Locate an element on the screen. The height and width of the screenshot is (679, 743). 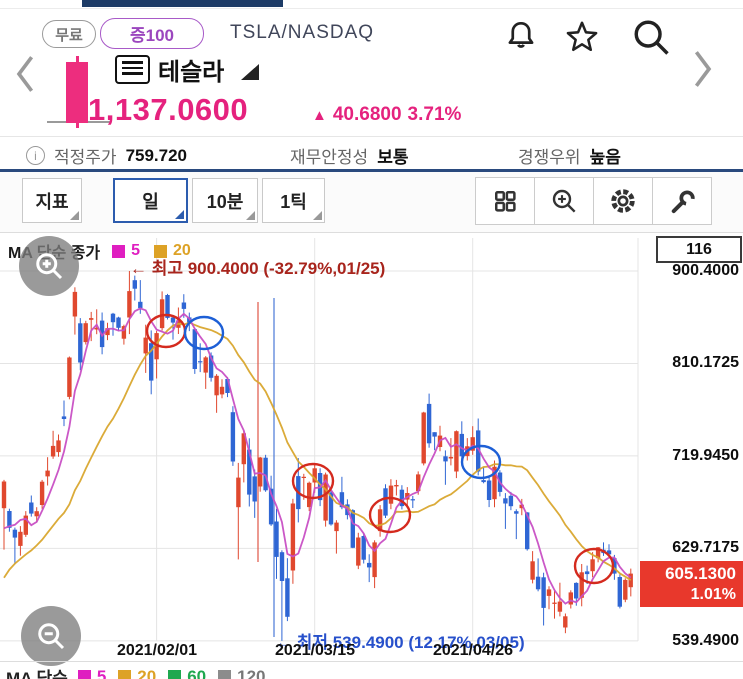
change-value: 40.6800 is located at coordinates (367, 114).